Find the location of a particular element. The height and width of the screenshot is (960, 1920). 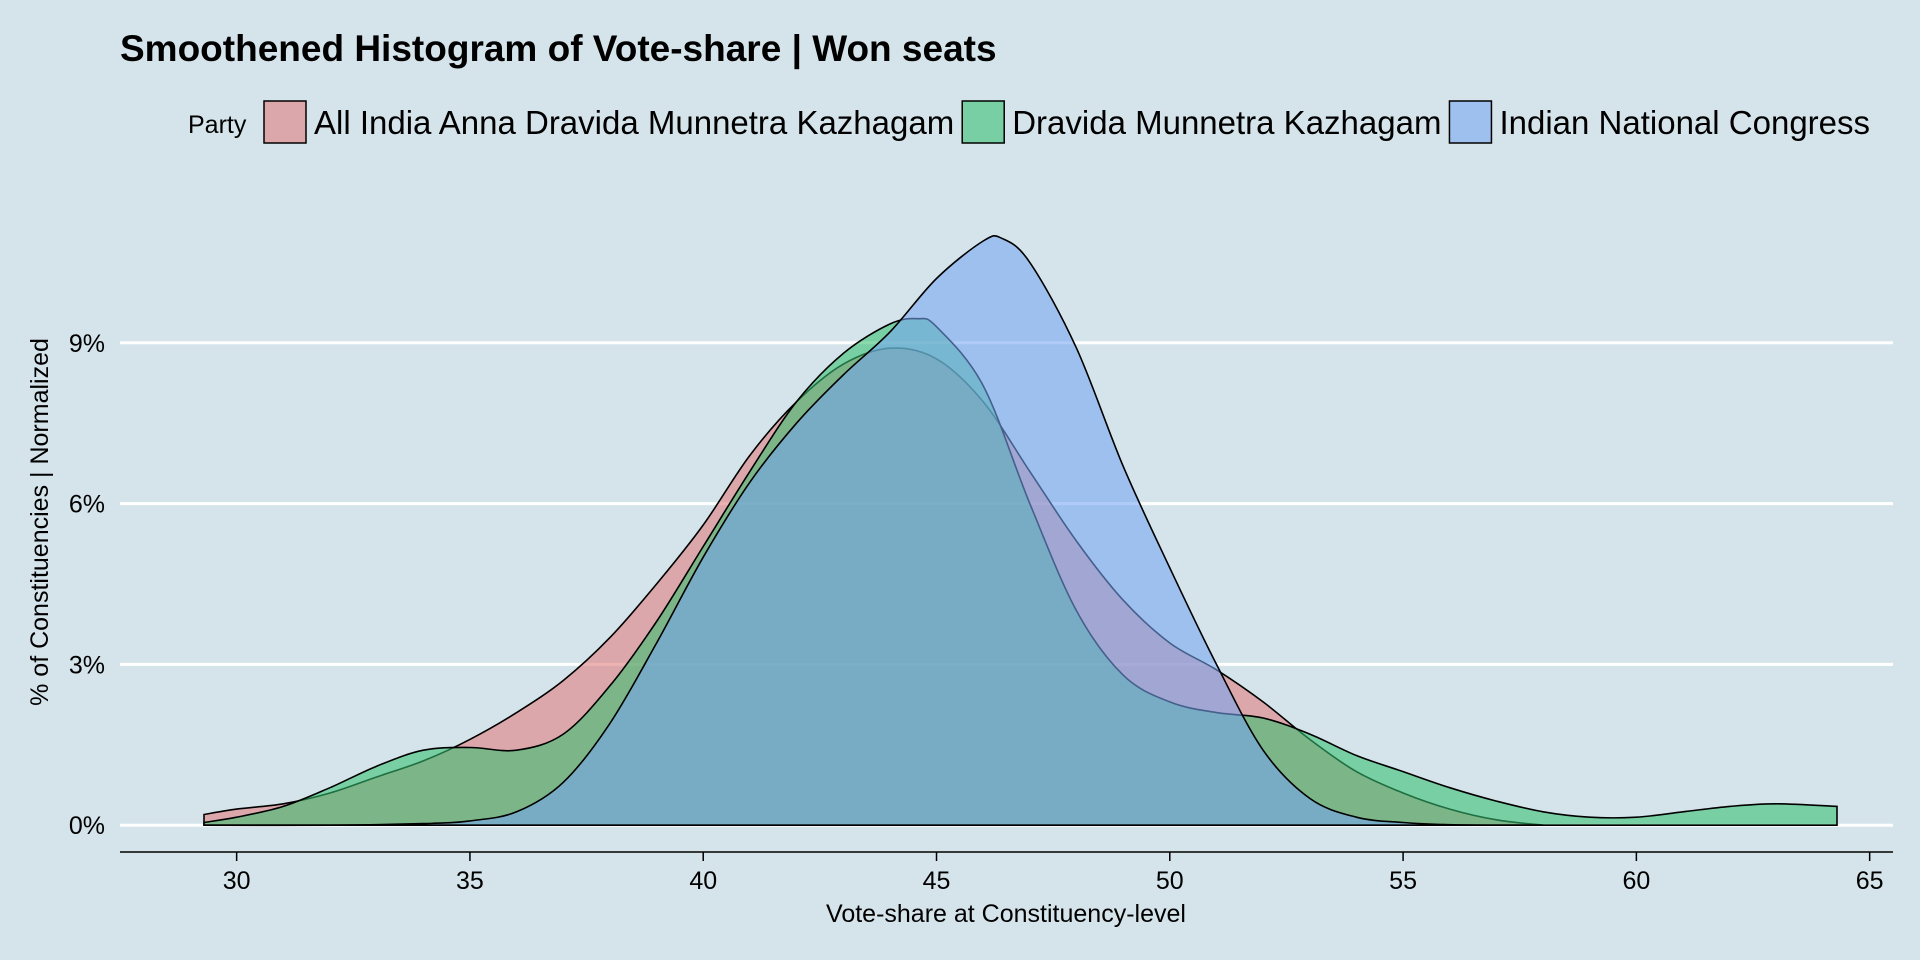

y-tick-label: 3% is located at coordinates (87, 665).